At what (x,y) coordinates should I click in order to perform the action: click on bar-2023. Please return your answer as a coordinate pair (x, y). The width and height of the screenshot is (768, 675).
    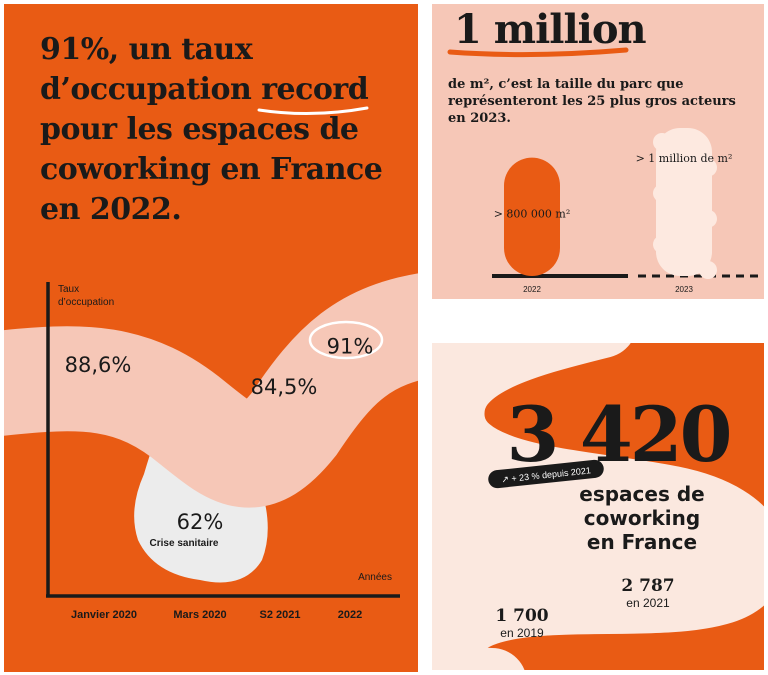
    Looking at the image, I should click on (684, 202).